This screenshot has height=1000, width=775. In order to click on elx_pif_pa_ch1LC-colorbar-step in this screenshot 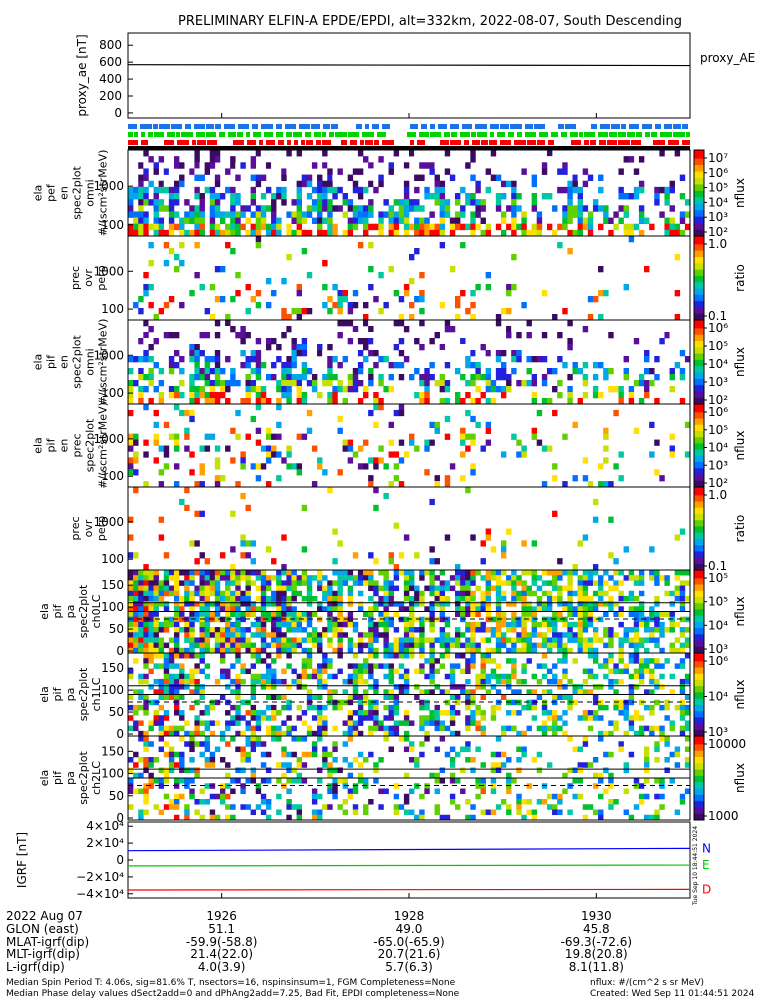, I will do `click(699, 677)`.